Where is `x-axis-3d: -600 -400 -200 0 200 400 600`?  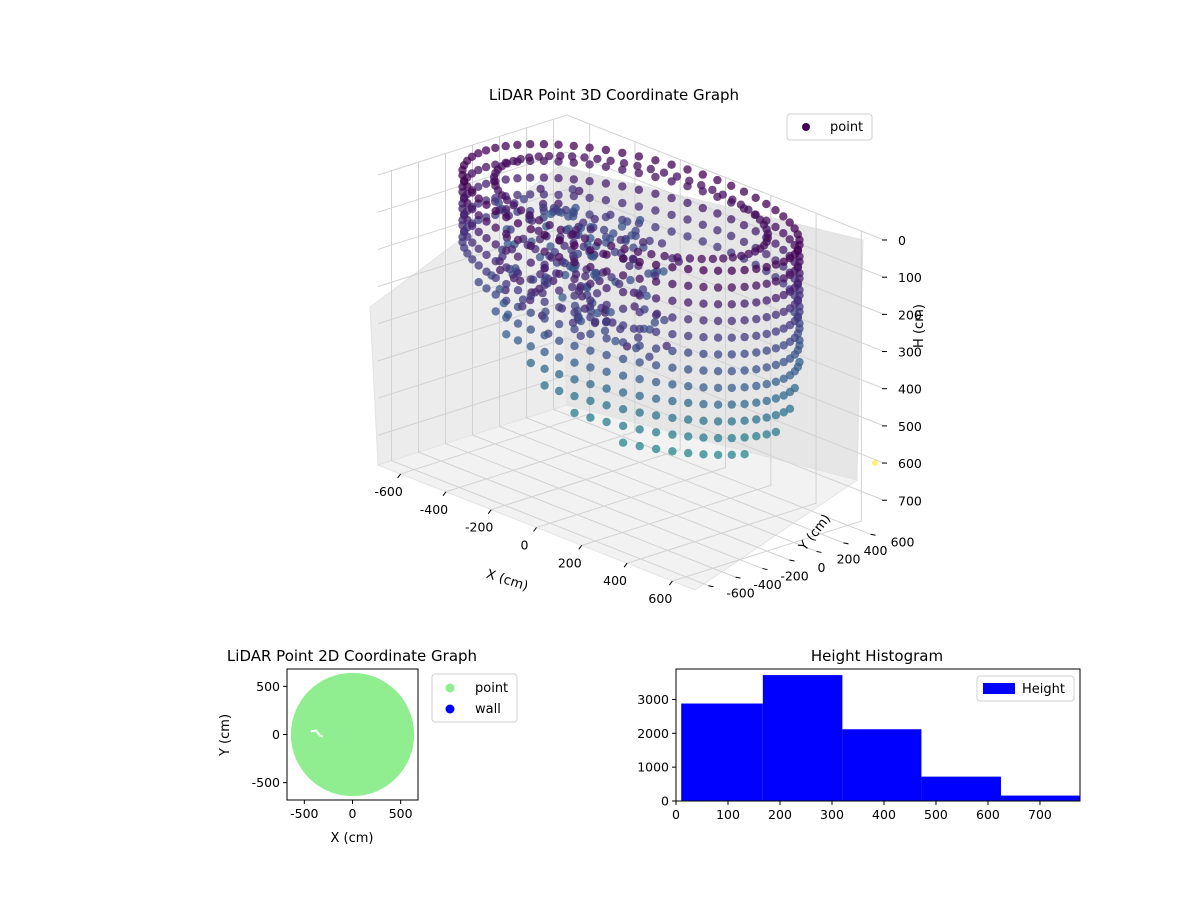 x-axis-3d: -600 -400 -200 0 200 400 600 is located at coordinates (523, 539).